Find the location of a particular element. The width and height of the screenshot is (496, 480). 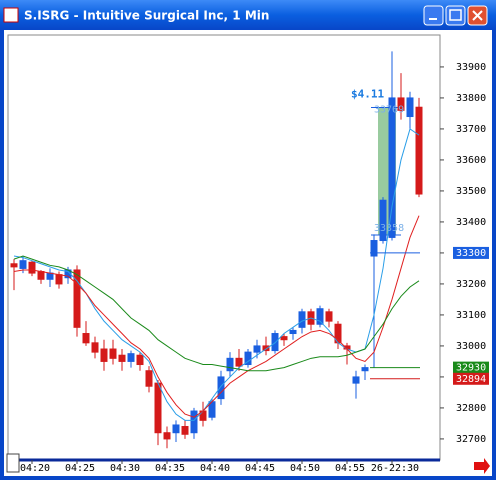

y-tick-label: 33600 is located at coordinates (471, 160).